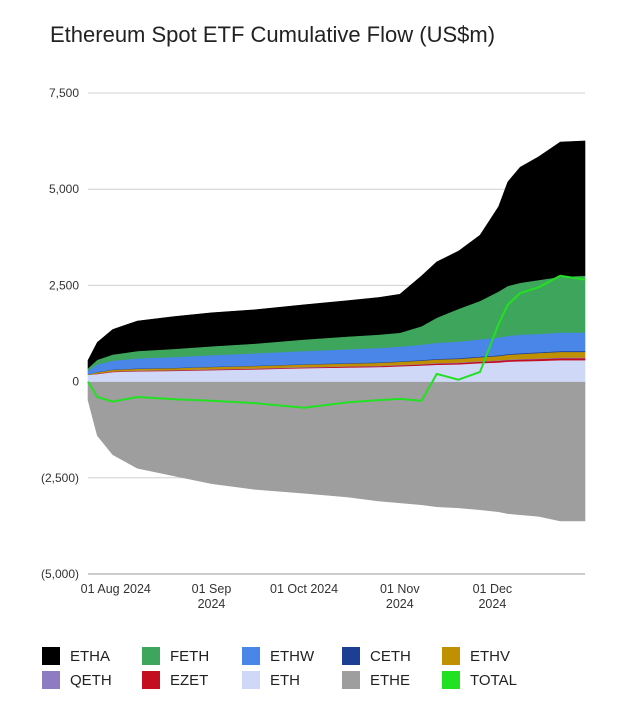  What do you see at coordinates (212, 589) in the screenshot?
I see `x-tick-label: 01 Sep` at bounding box center [212, 589].